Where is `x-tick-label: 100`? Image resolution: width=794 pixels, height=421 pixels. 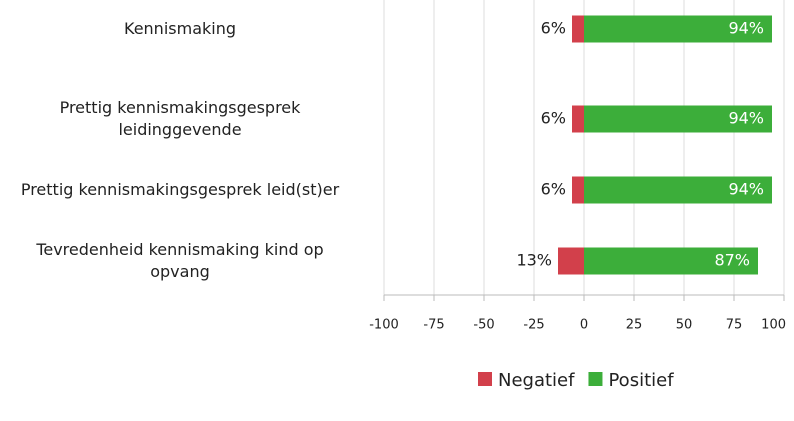 x-tick-label: 100 is located at coordinates (773, 325).